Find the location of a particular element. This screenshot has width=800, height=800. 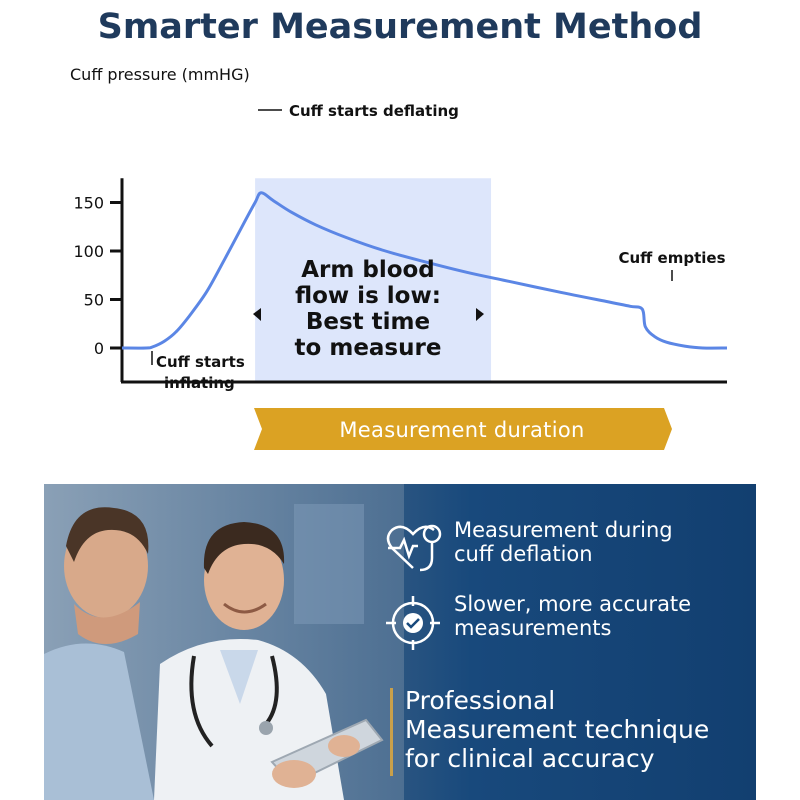

target-check-icon is located at coordinates (413, 623).